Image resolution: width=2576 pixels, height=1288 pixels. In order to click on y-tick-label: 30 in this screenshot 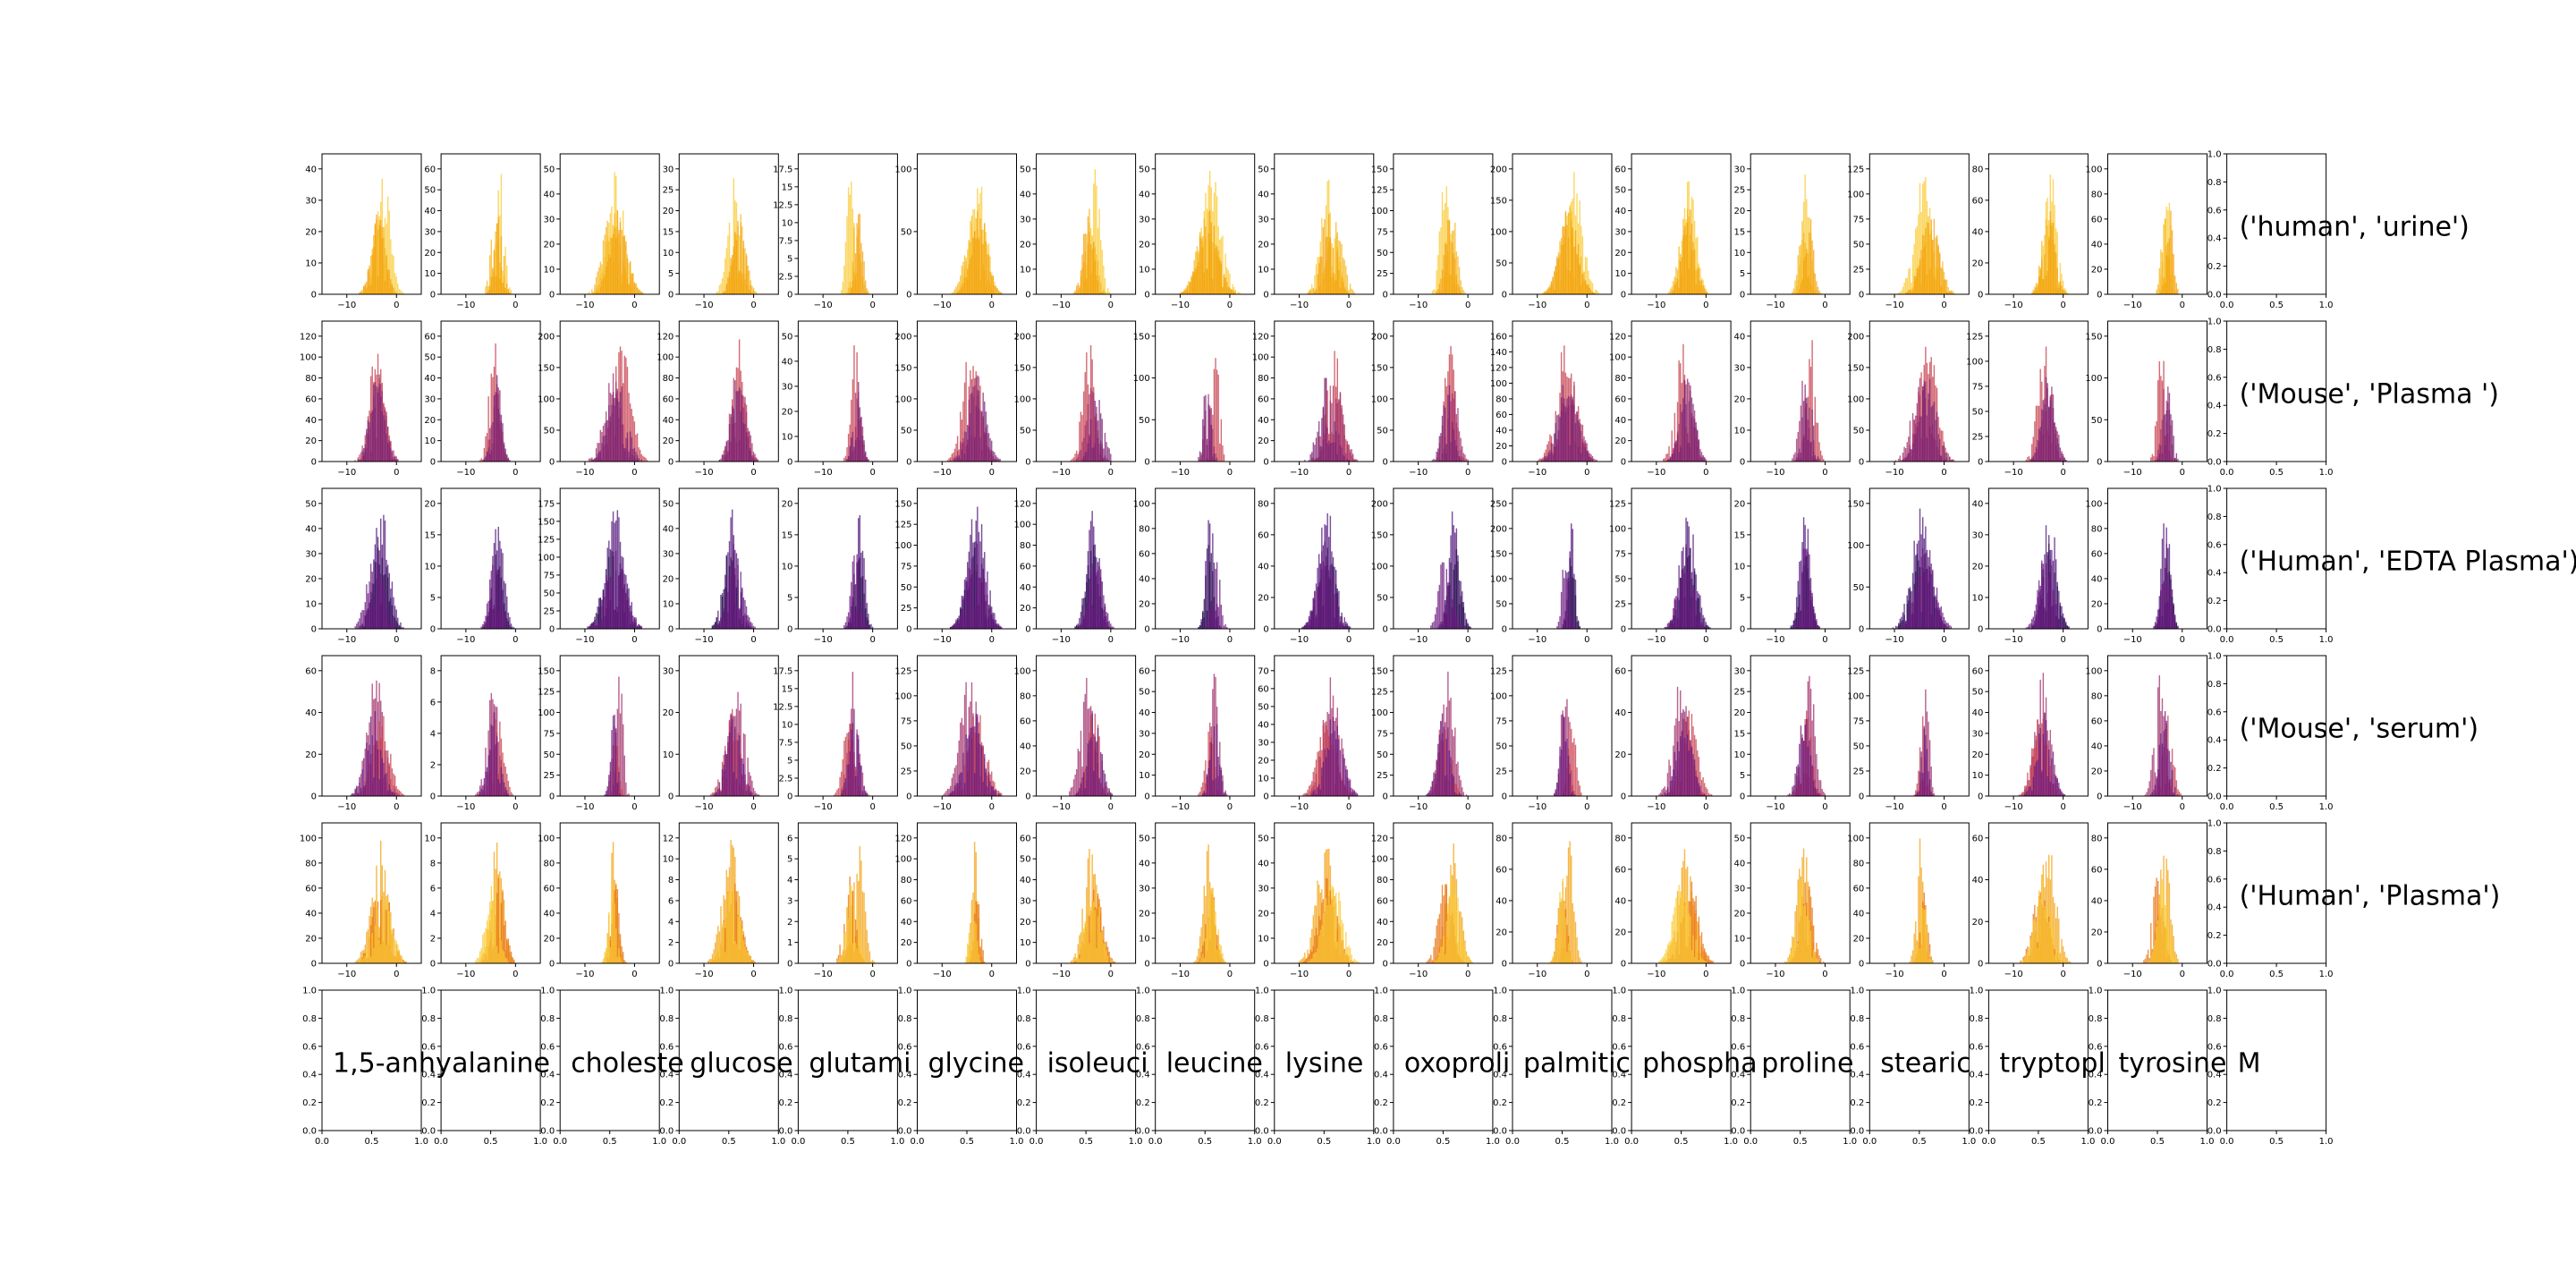, I will do `click(1739, 169)`.